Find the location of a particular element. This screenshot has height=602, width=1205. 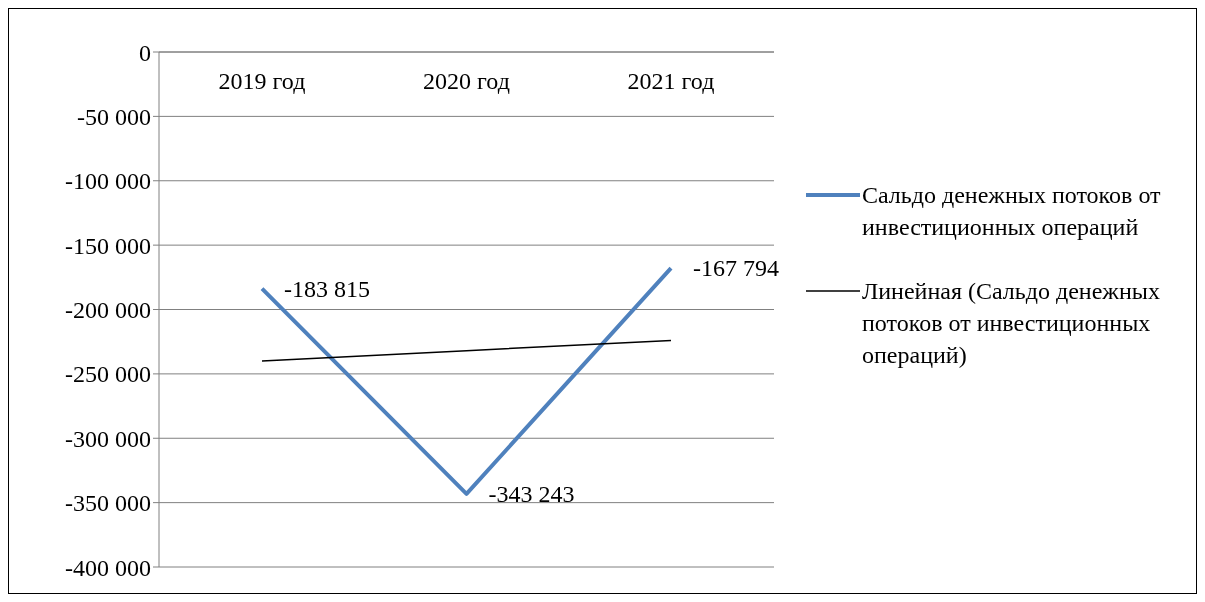

y-tick-label: -100 000 is located at coordinates (108, 181).